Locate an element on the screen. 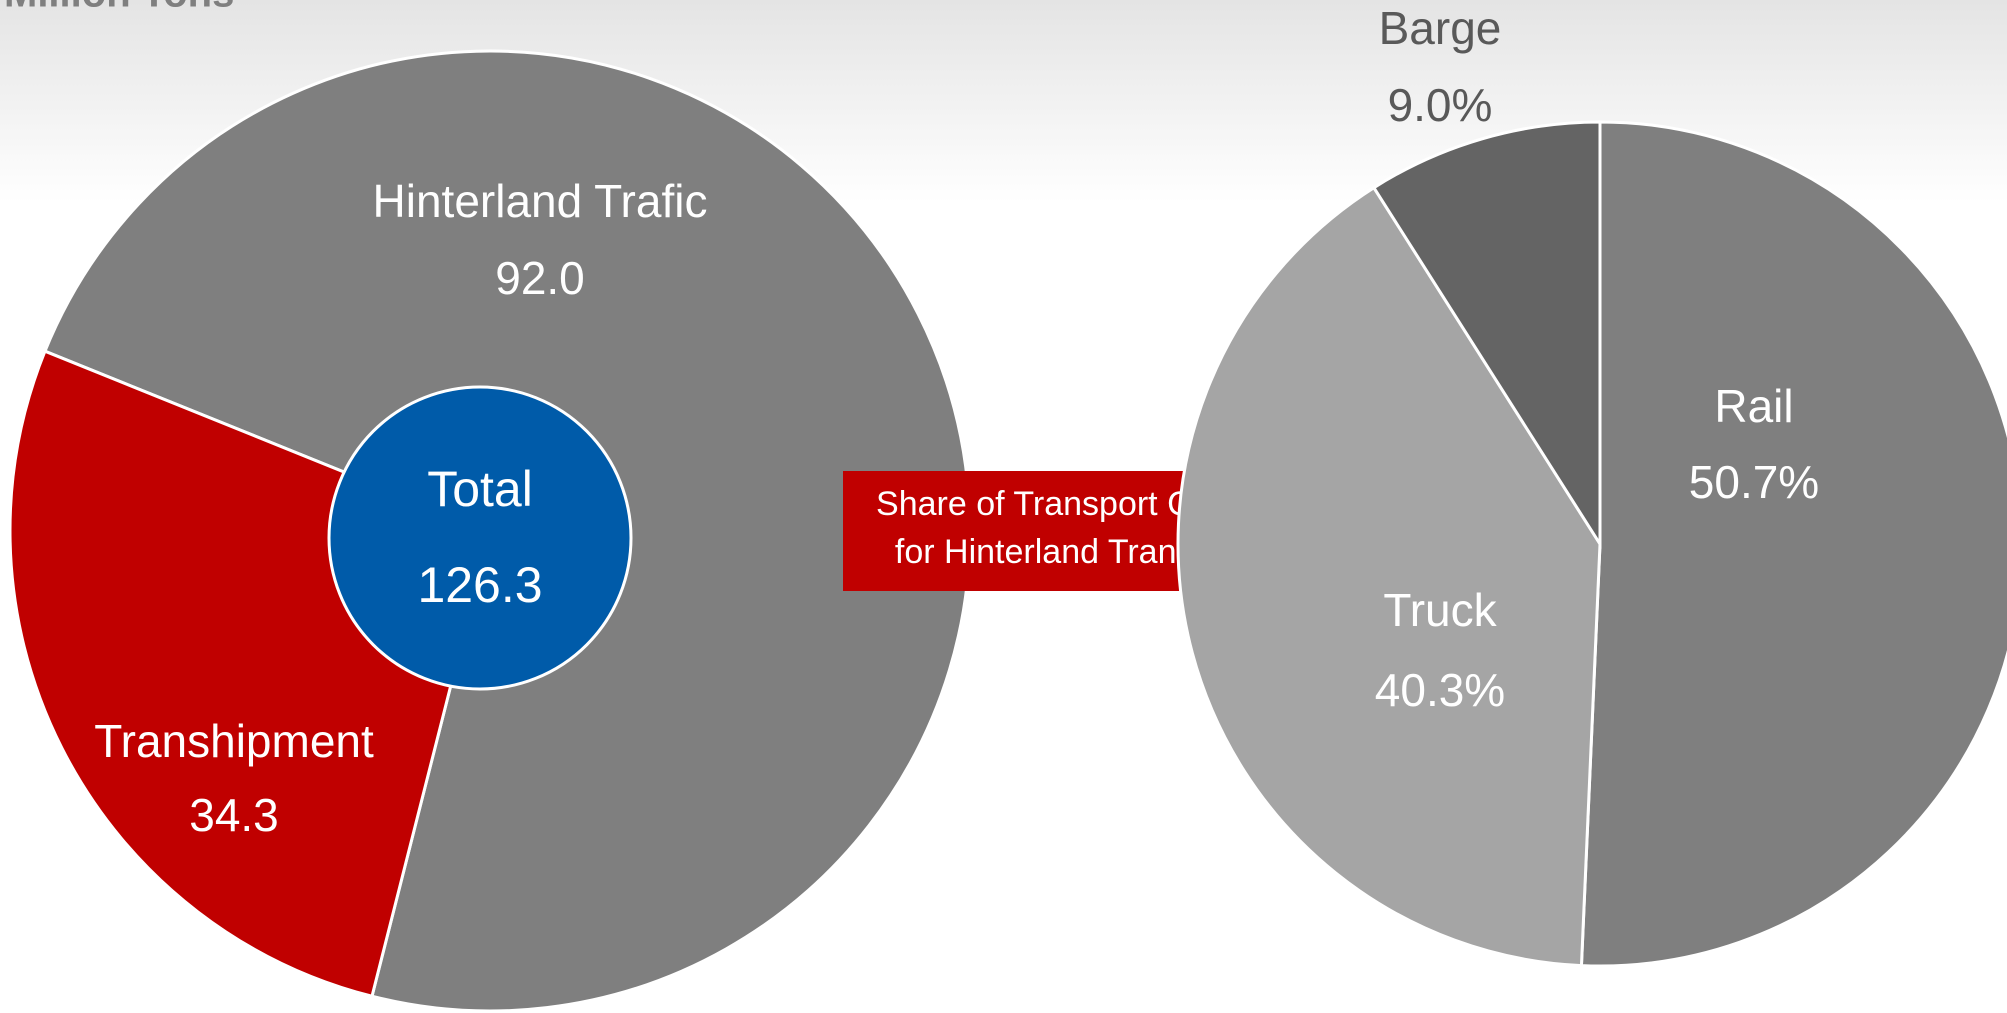 The width and height of the screenshot is (2007, 1013). slice-value: 9.0% is located at coordinates (1440, 105).